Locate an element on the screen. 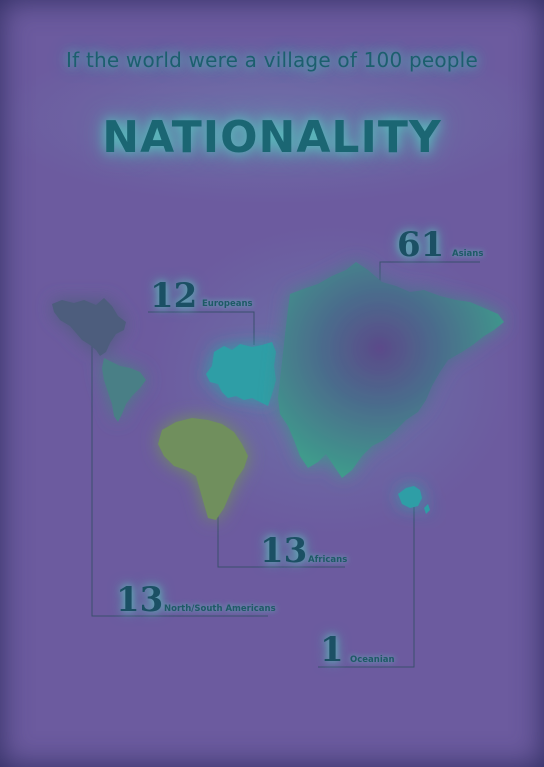  oceanian-label: Oceanian is located at coordinates (372, 660).